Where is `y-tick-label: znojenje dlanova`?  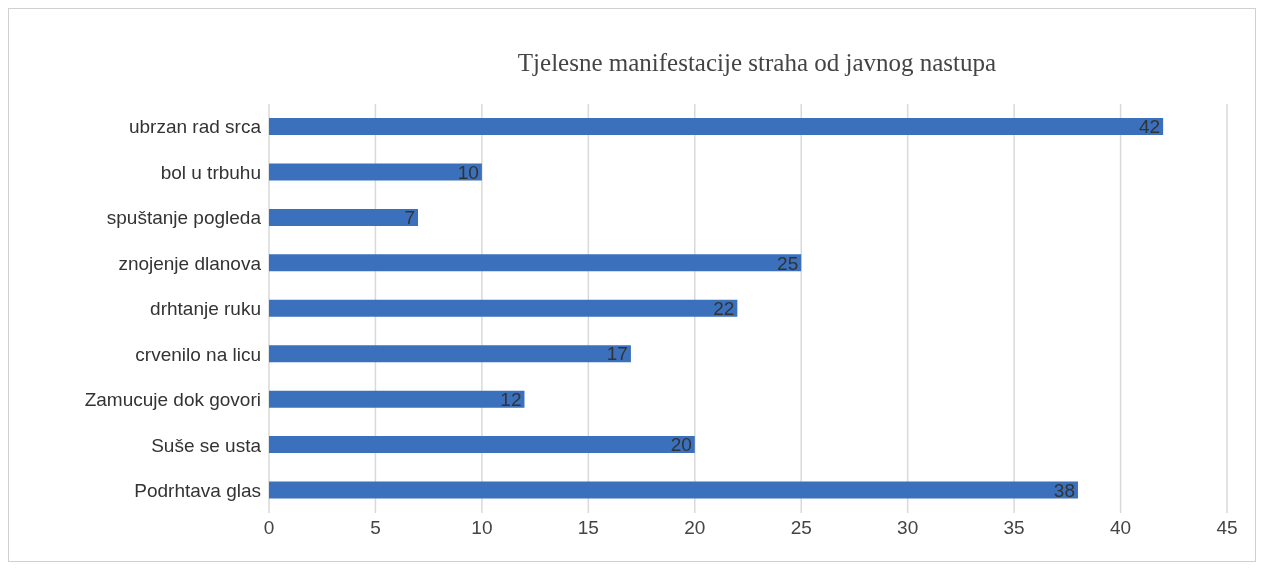
y-tick-label: znojenje dlanova is located at coordinates (190, 263).